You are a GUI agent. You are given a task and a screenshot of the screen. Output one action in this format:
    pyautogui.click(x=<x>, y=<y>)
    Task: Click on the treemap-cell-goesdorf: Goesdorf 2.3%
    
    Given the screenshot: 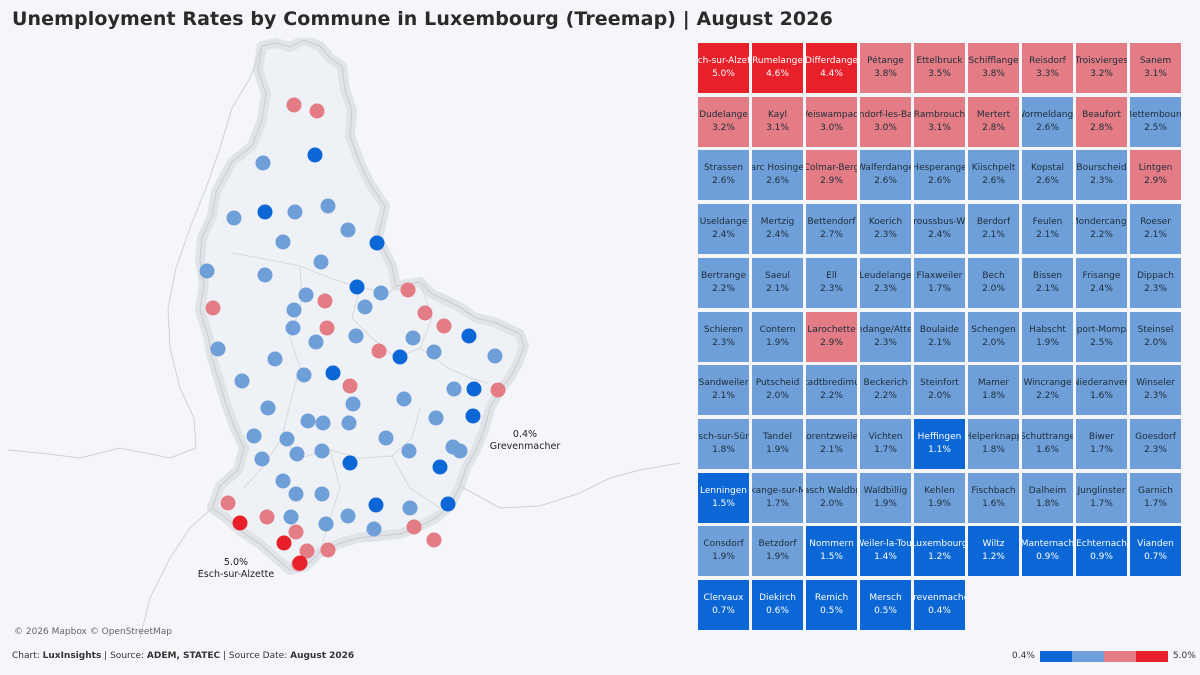 What is the action you would take?
    pyautogui.click(x=1155, y=443)
    